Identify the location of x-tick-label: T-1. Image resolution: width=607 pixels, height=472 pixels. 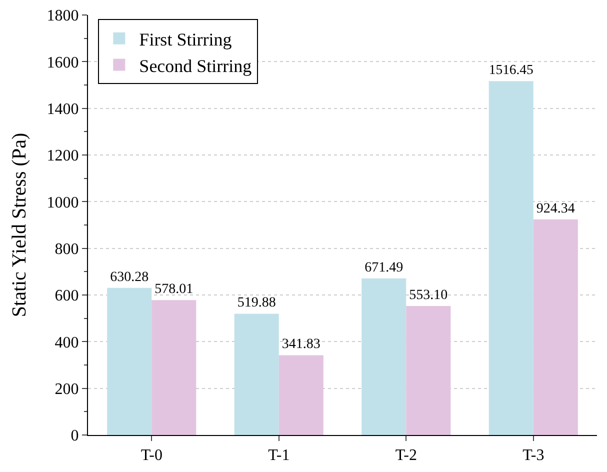
(279, 455).